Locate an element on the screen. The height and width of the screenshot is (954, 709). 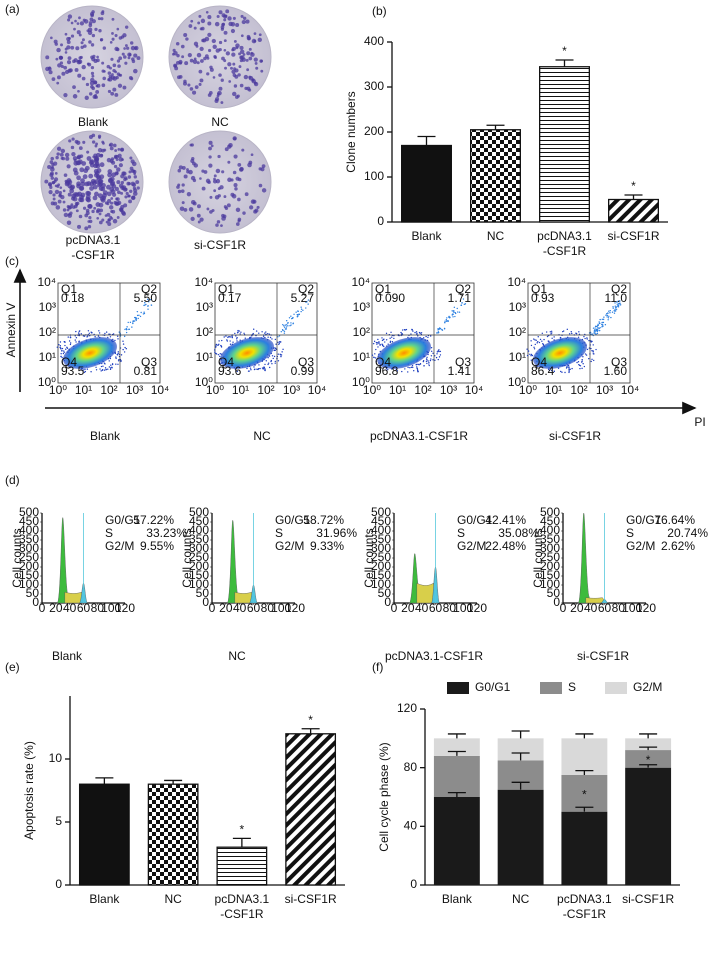
x-tick-label: NC is located at coordinates (173, 899).